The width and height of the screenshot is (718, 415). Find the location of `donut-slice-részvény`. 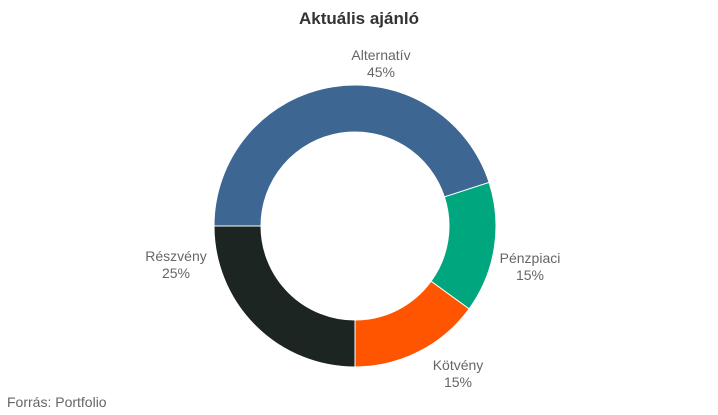

donut-slice-részvény is located at coordinates (284, 296).